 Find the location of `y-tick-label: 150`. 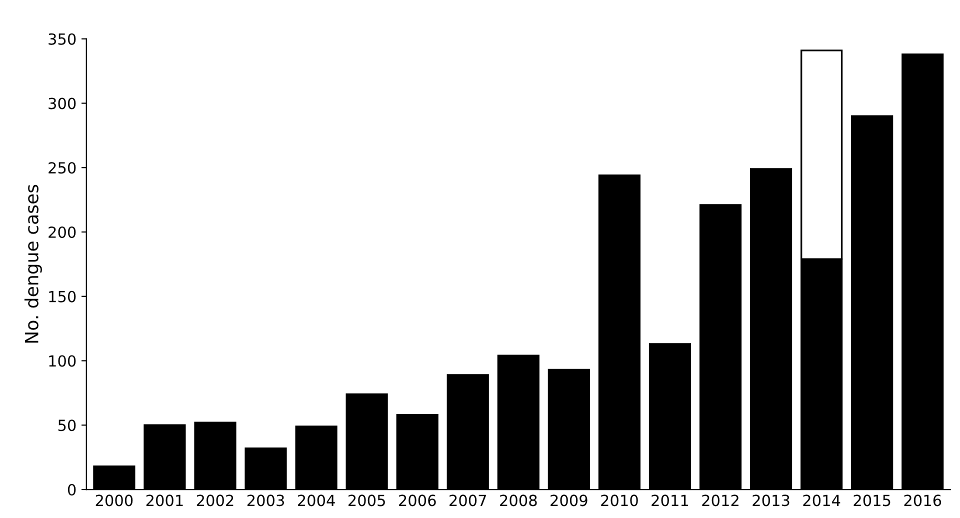

y-tick-label: 150 is located at coordinates (62, 296).